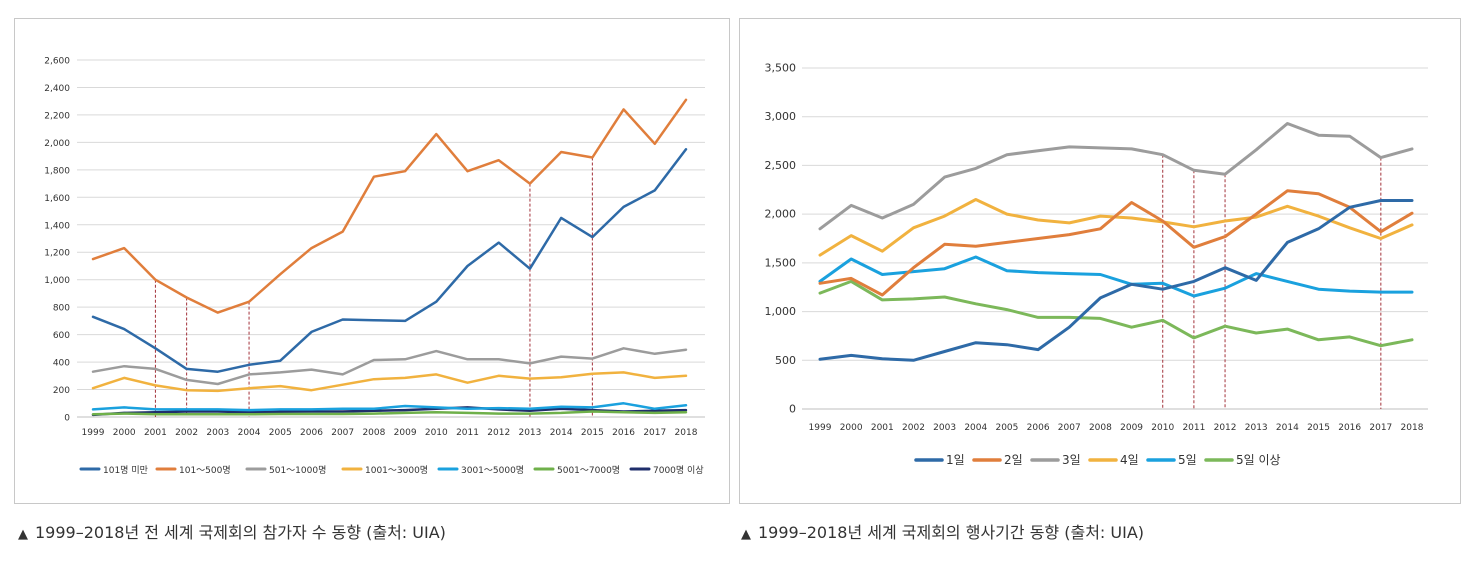  Describe the element at coordinates (57, 254) in the screenshot. I see `y-tick-label: 1,200` at that location.